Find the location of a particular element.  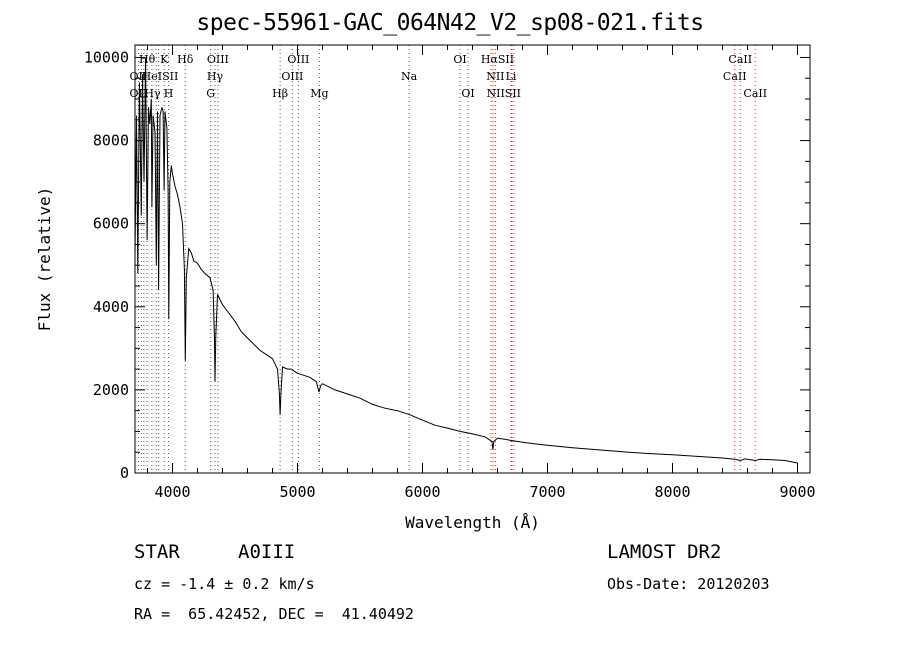

x-tick-label: 6000 is located at coordinates (422, 492).